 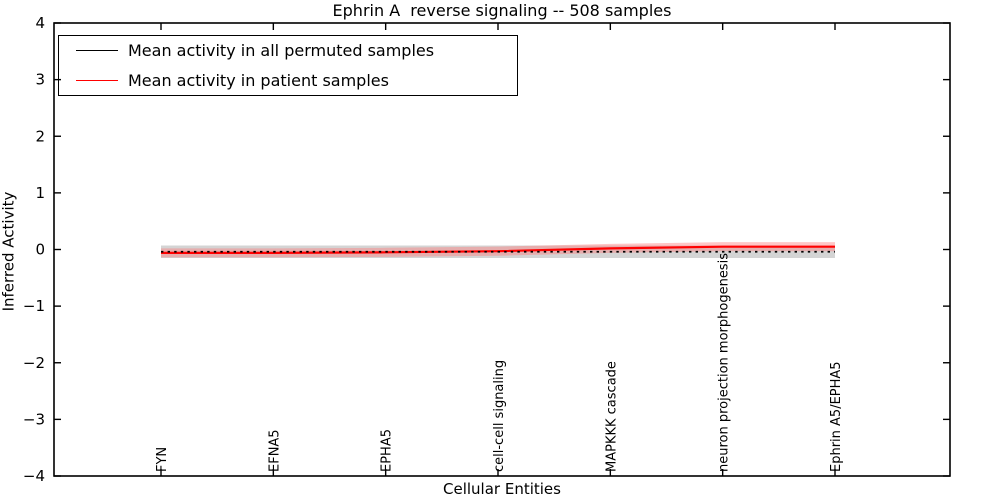 I want to click on legend-entry-patient: Mean activity in patient samples, so click(x=288, y=80).